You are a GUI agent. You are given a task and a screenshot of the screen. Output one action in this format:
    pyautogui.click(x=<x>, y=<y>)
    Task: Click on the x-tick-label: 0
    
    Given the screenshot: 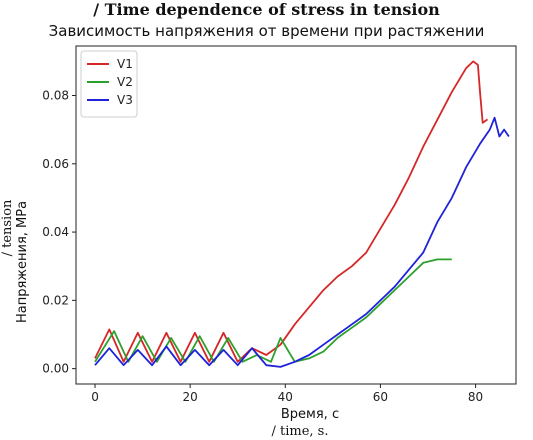 What is the action you would take?
    pyautogui.click(x=95, y=397)
    